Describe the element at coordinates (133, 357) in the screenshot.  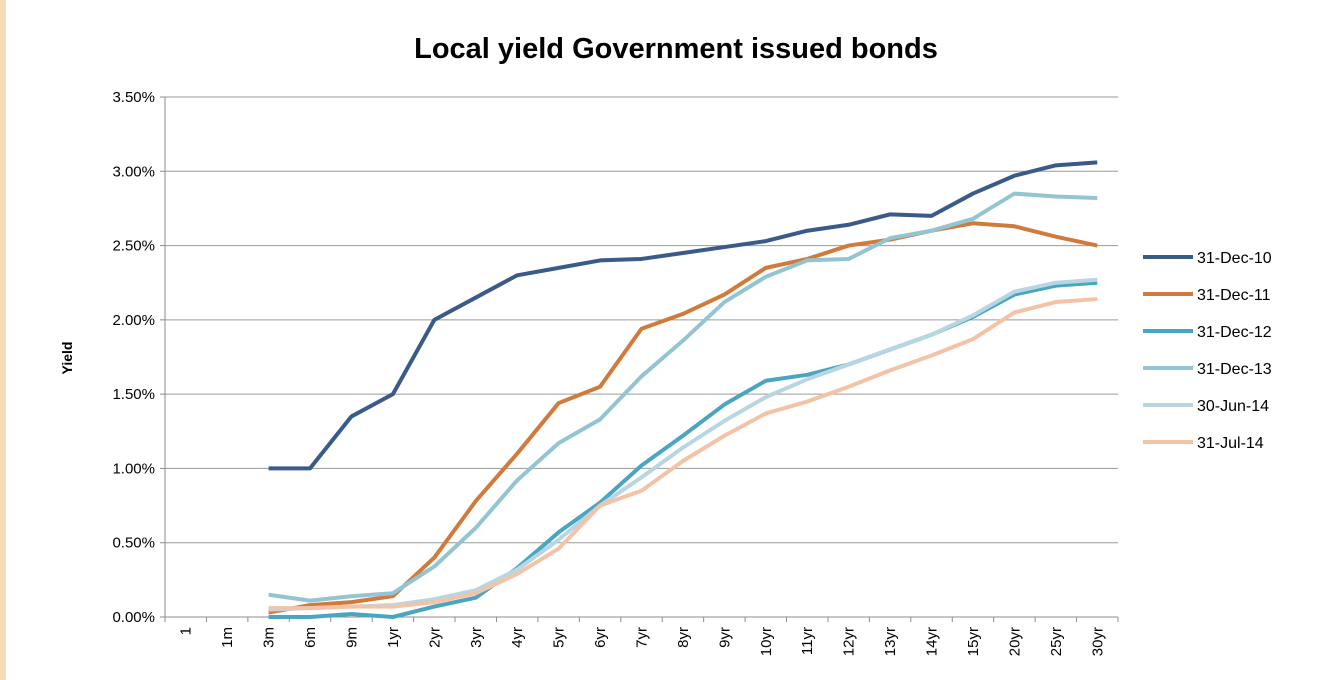
I see `y-axis-ticks: 0.00% 0.50% 1.00% 1.50% 2.00% 2.50% 3.00% 3.50%` at that location.